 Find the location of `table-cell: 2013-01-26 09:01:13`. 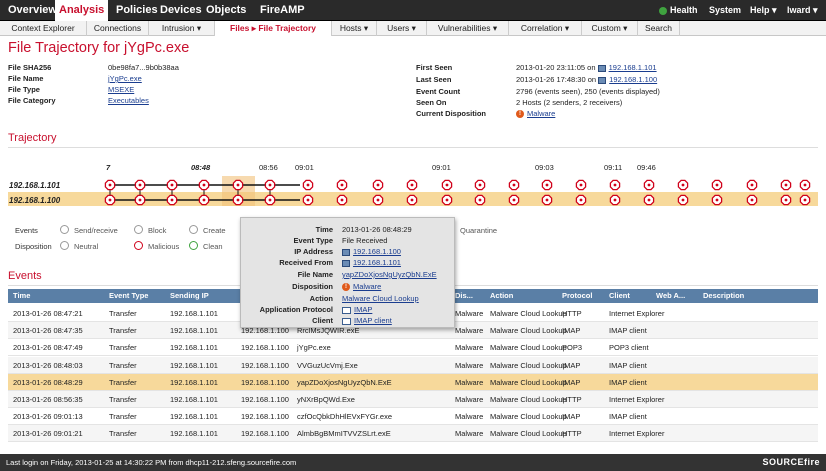

table-cell: 2013-01-26 09:01:13 is located at coordinates (48, 417).